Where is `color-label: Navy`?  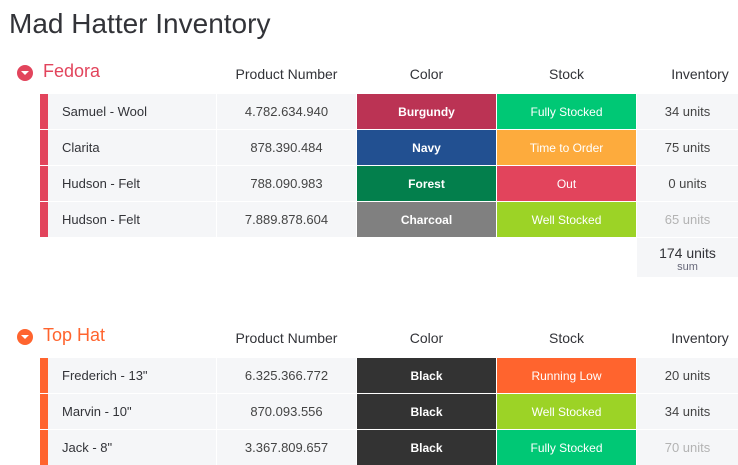 color-label: Navy is located at coordinates (426, 147).